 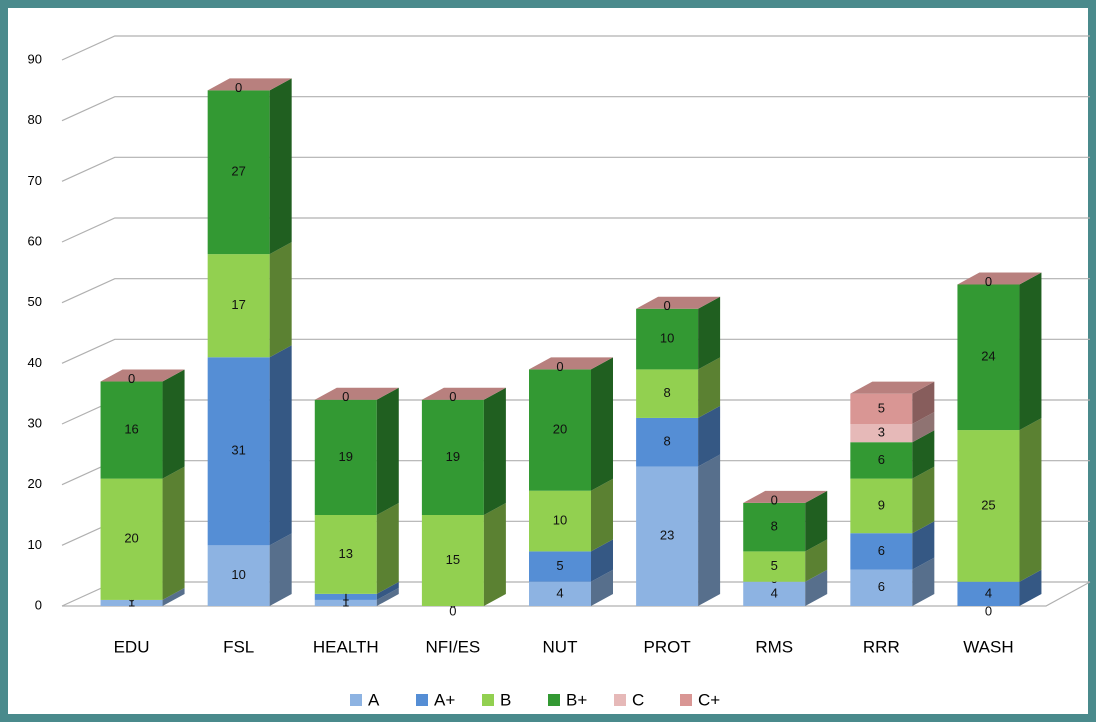 What do you see at coordinates (38, 604) in the screenshot?
I see `y-tick-label: 0` at bounding box center [38, 604].